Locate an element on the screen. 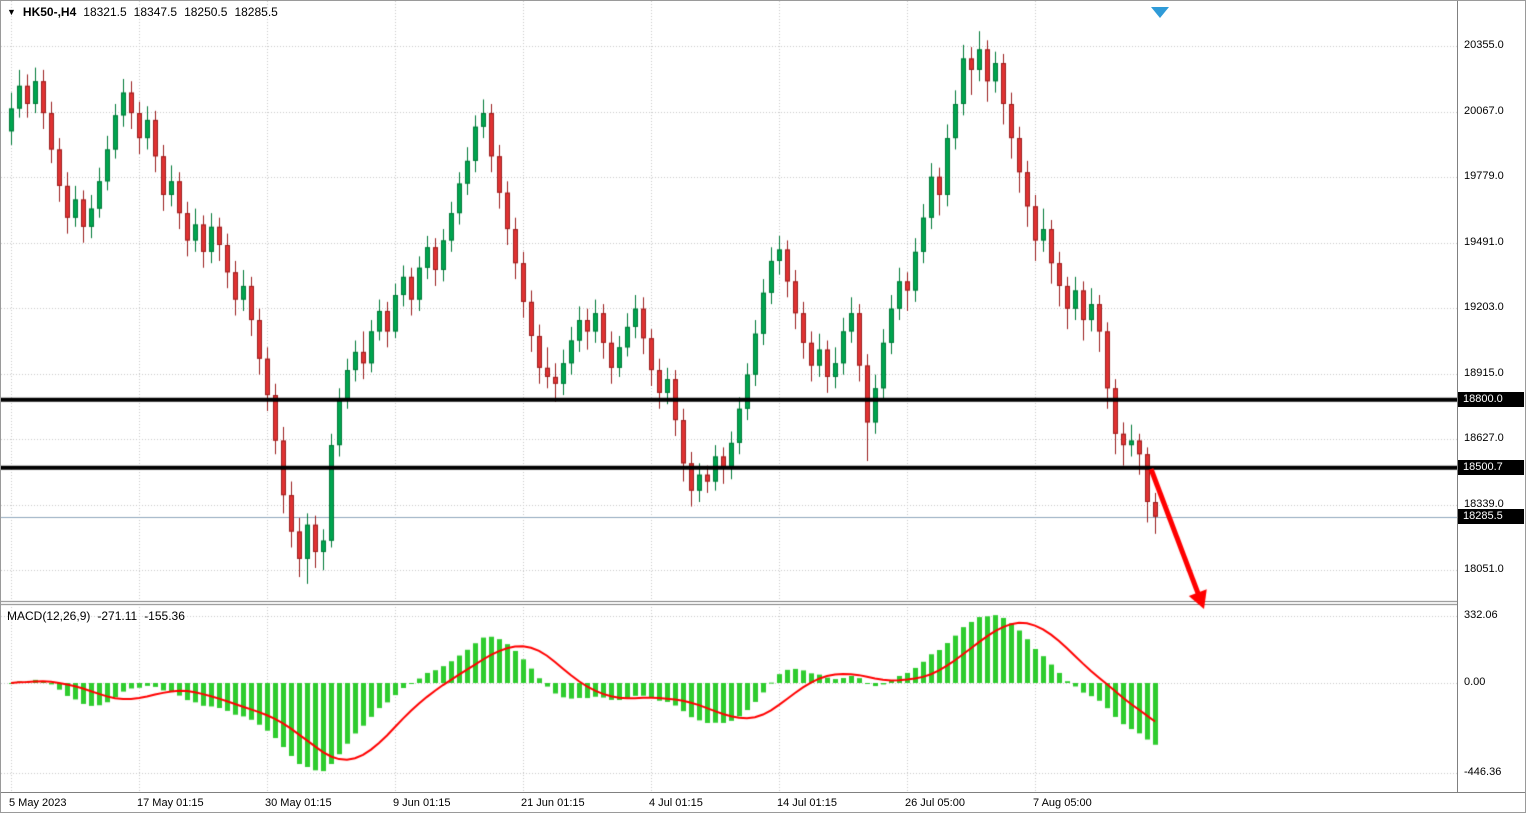  macd-tick-label: 332.06 is located at coordinates (1481, 615).